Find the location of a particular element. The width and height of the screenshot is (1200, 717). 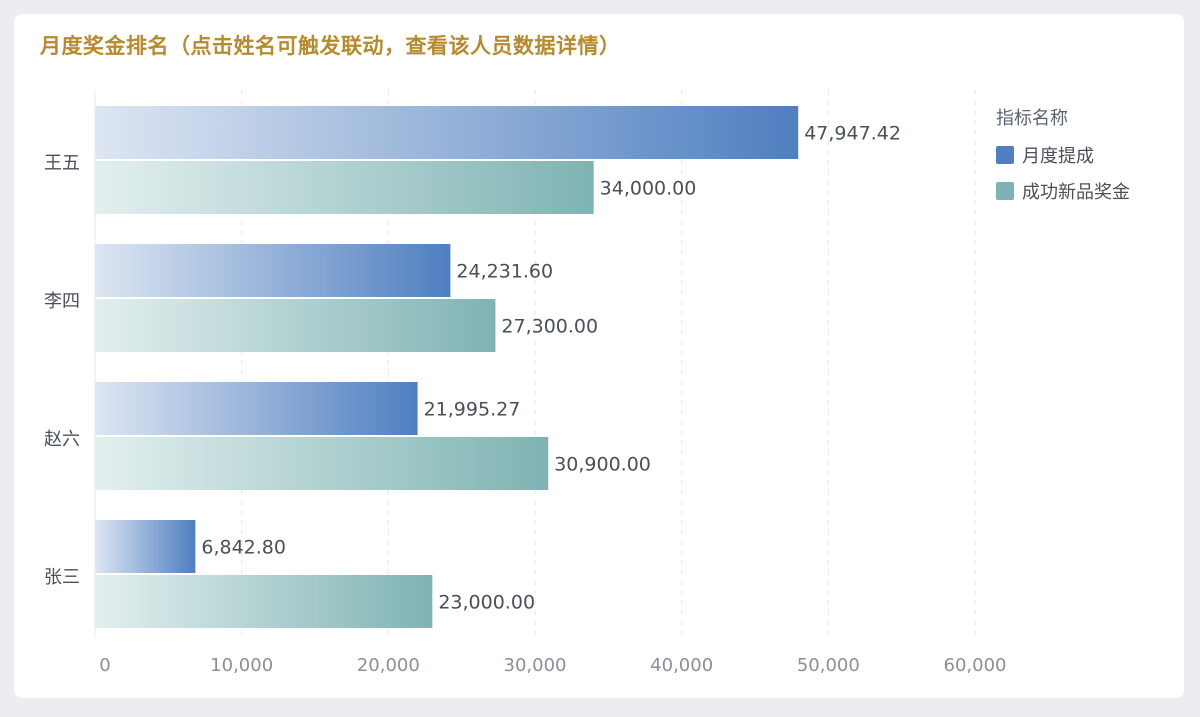

data-label: 47,947.42 is located at coordinates (852, 134).